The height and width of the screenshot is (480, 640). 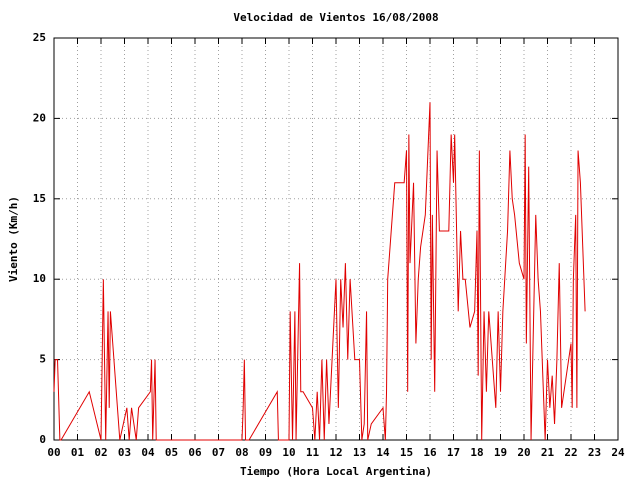 What do you see at coordinates (335, 452) in the screenshot?
I see `x-tick-label: 12` at bounding box center [335, 452].